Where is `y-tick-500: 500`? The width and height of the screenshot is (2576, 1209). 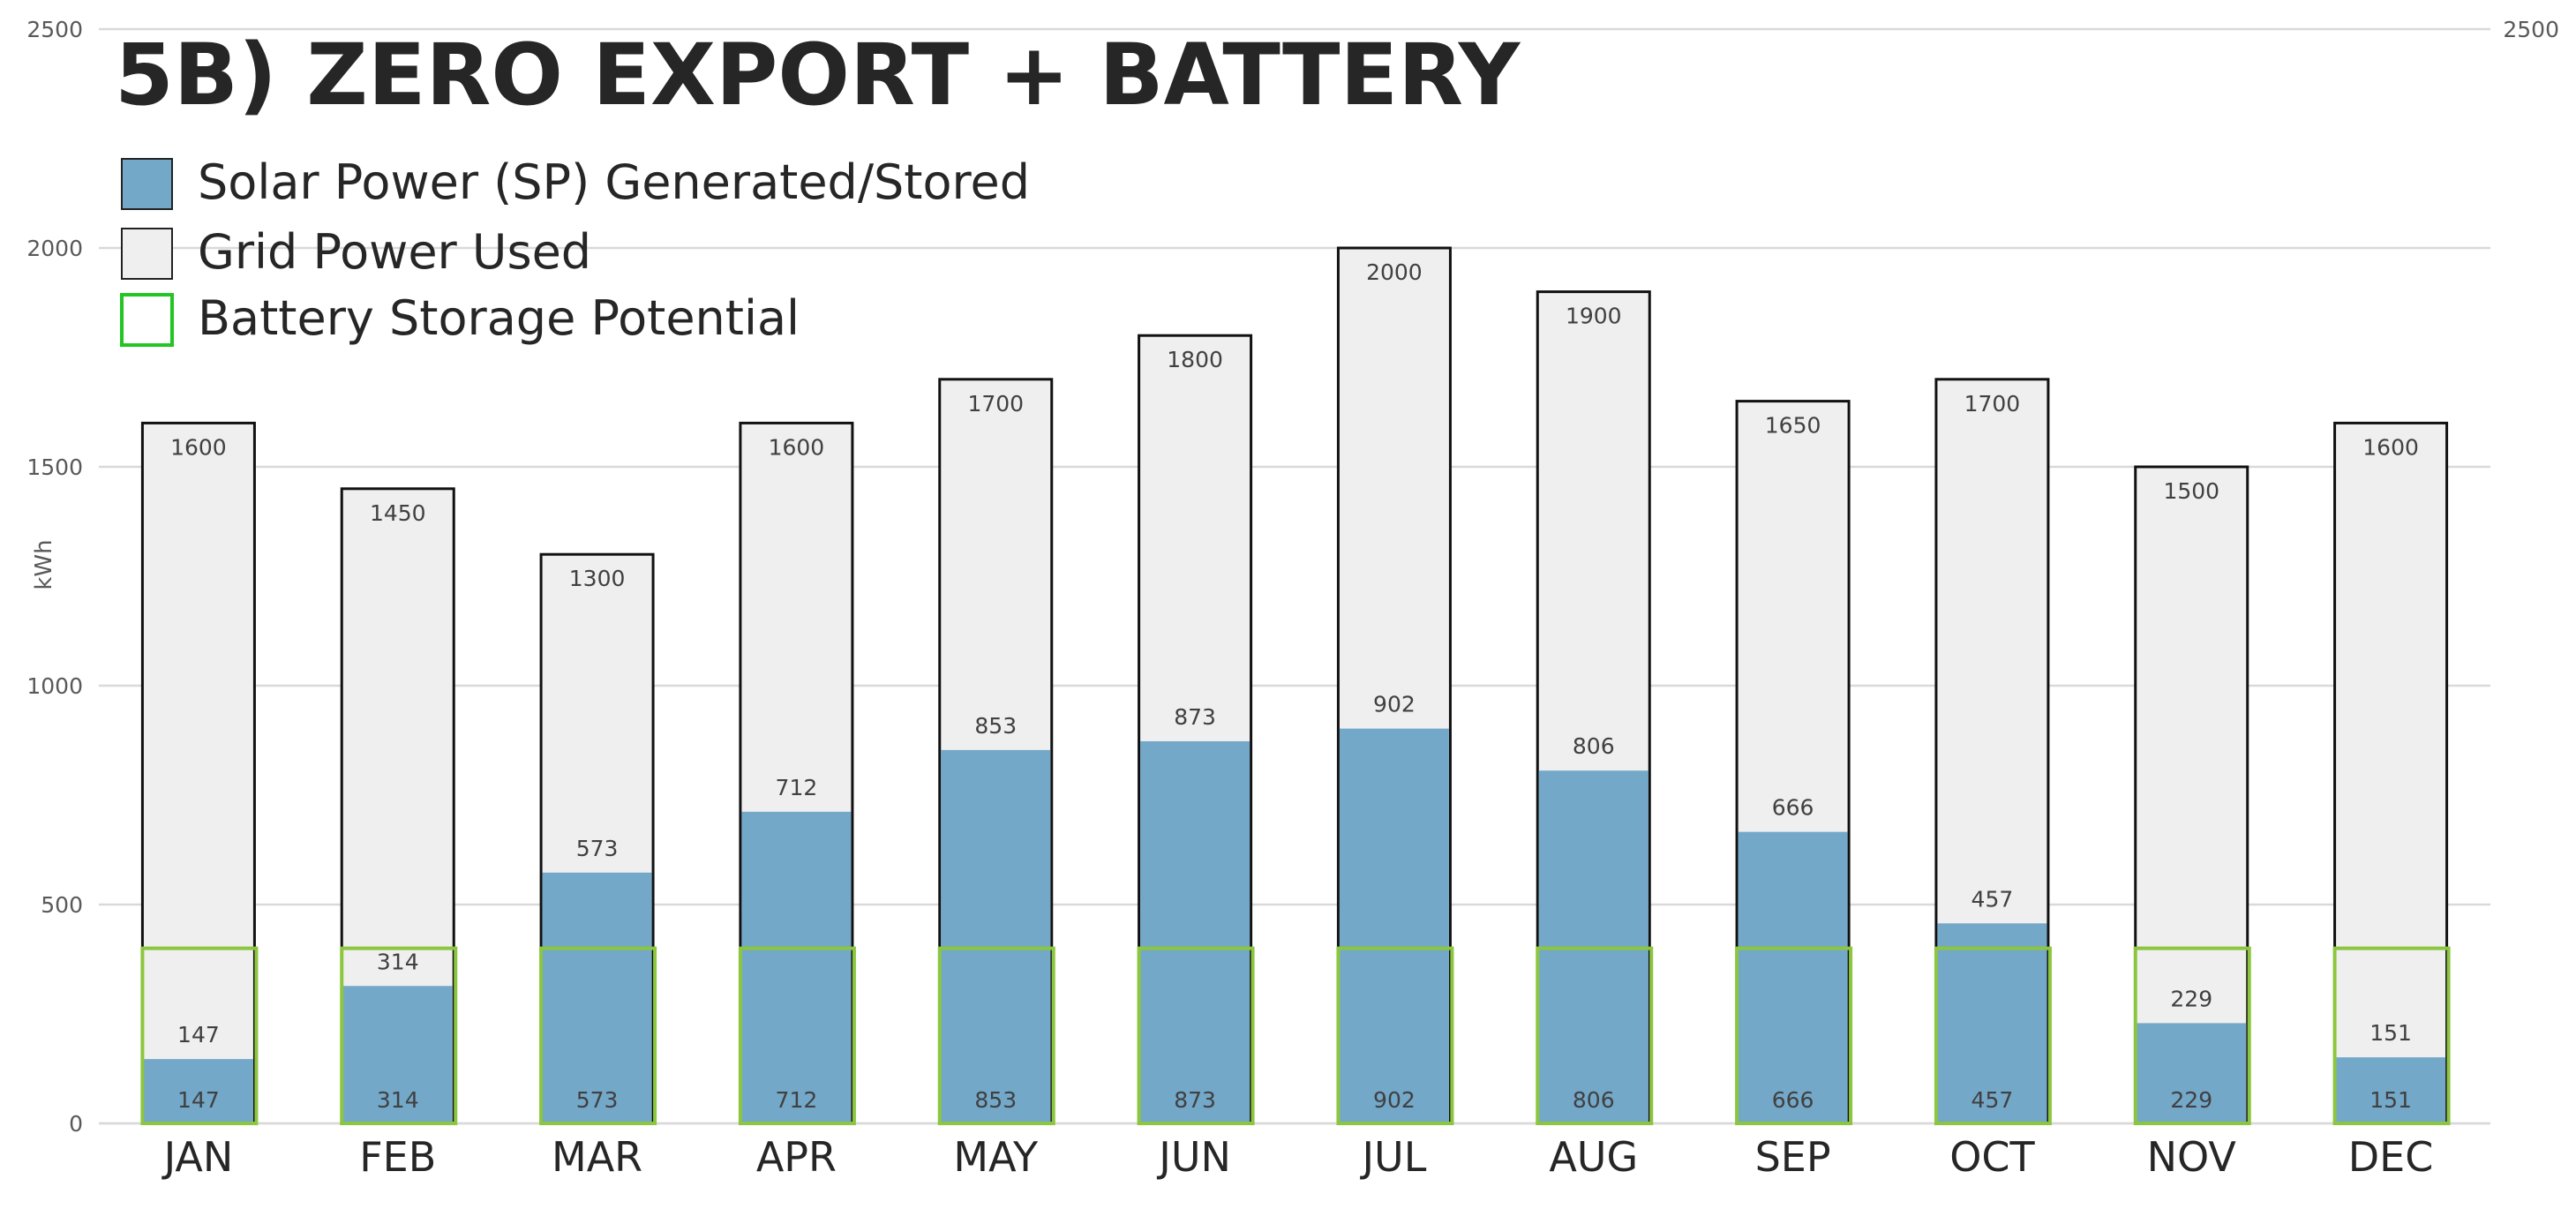
y-tick-500: 500 is located at coordinates (62, 905).